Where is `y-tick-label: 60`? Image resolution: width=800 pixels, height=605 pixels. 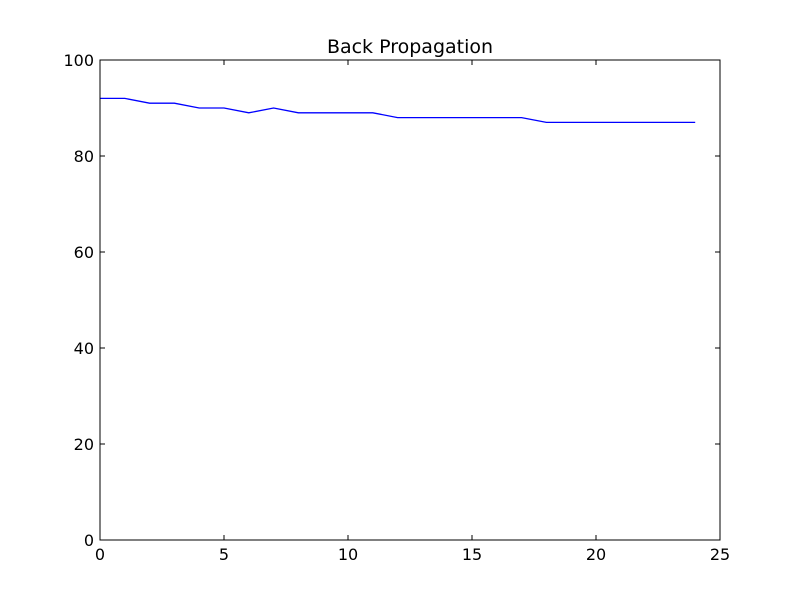
y-tick-label: 60 is located at coordinates (84, 252).